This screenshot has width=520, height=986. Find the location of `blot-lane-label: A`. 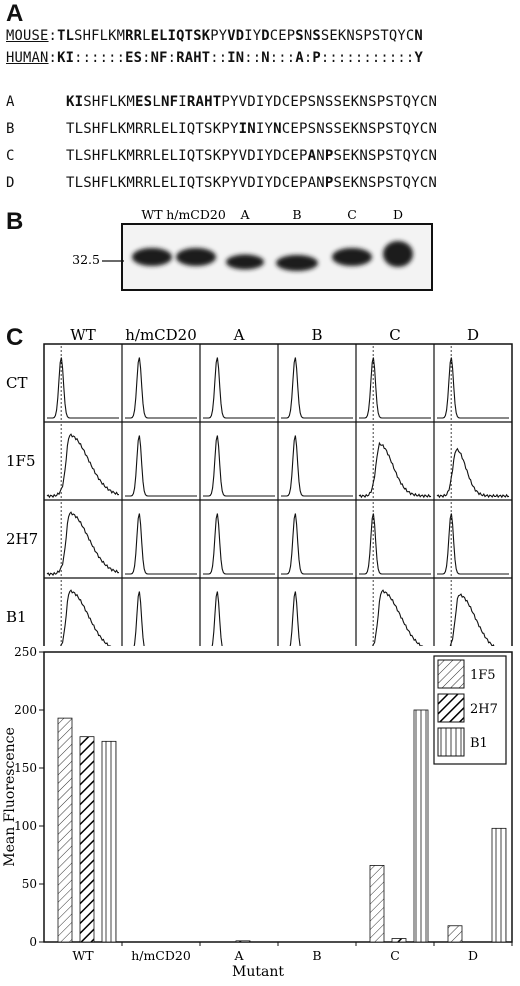

blot-lane-label: A is located at coordinates (244, 216).